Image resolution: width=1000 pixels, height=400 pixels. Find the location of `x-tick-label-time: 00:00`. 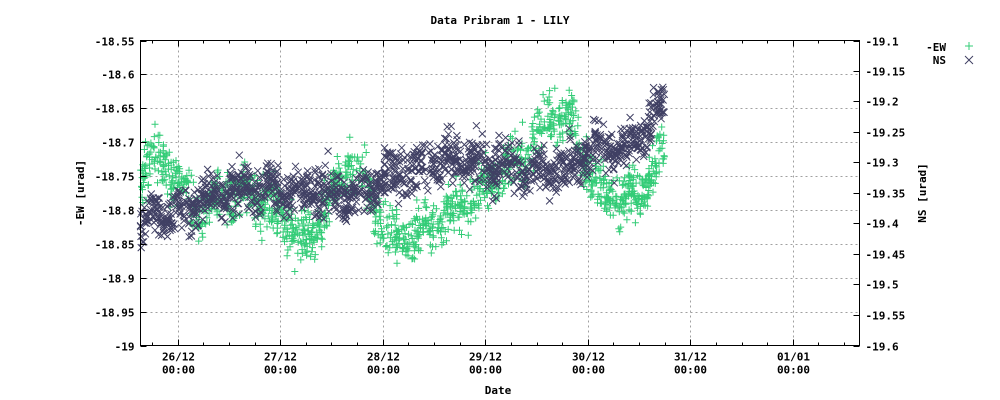

x-tick-label-time: 00:00 is located at coordinates (485, 370).